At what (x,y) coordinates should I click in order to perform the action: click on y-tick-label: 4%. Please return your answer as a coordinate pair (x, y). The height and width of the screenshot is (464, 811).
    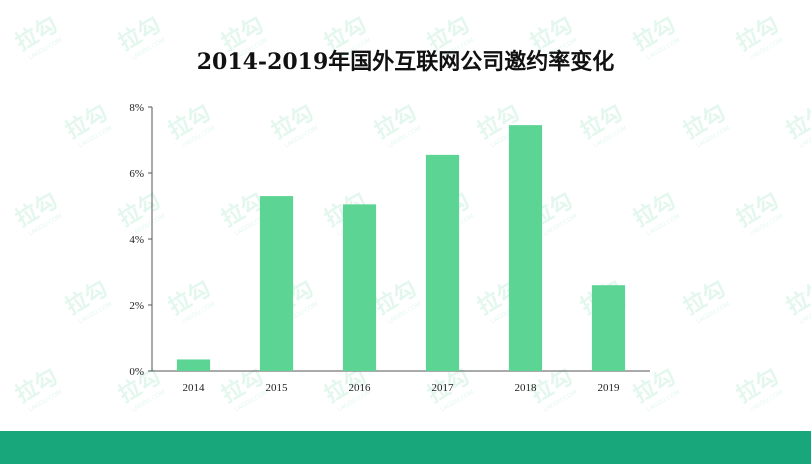
    Looking at the image, I should click on (136, 240).